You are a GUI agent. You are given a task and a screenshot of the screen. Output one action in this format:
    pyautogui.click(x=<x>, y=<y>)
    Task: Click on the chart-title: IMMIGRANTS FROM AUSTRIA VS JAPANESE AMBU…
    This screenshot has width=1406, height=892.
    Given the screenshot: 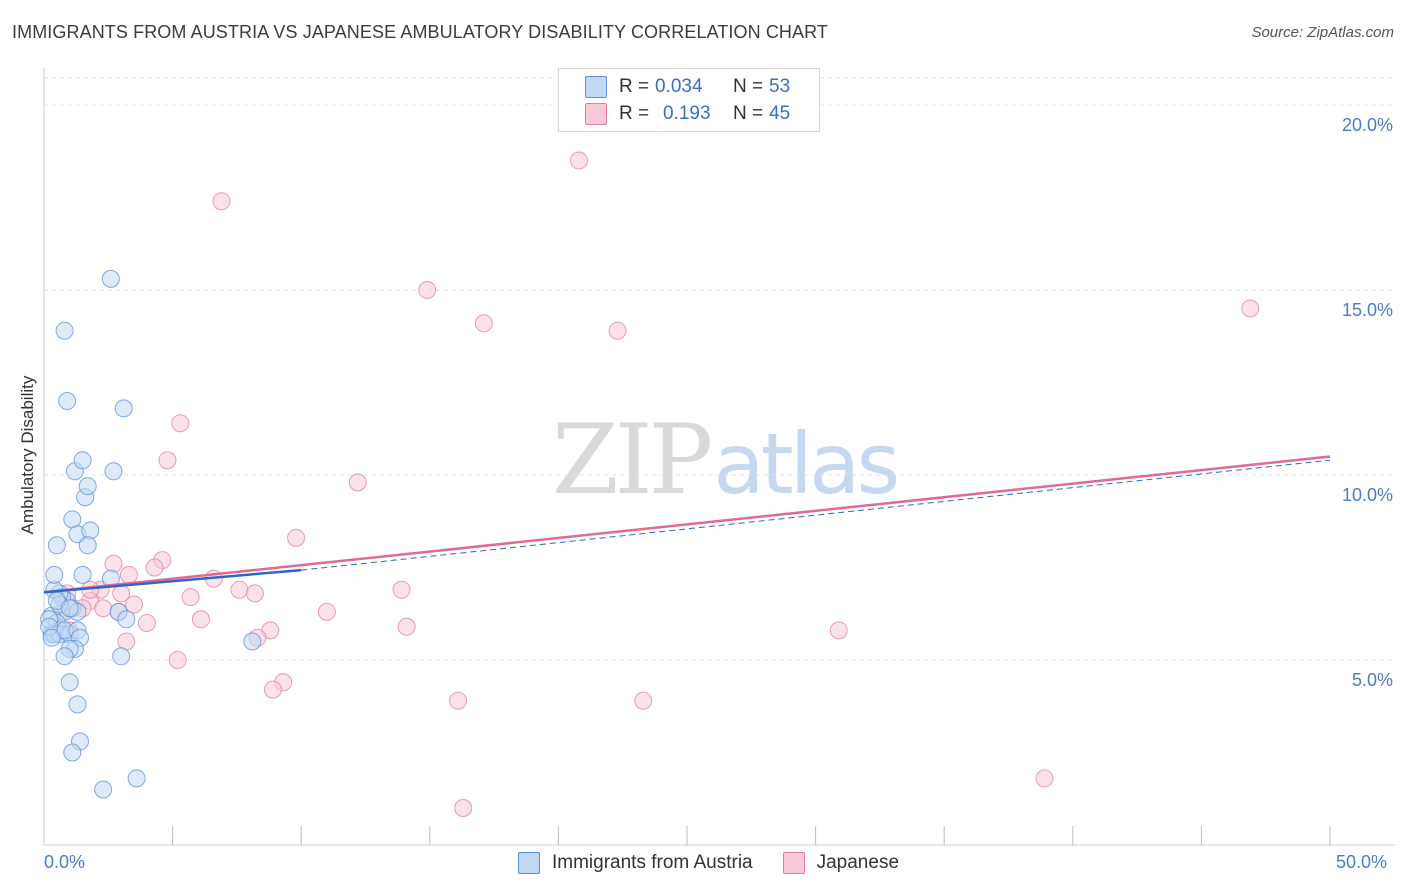 What is the action you would take?
    pyautogui.click(x=420, y=32)
    